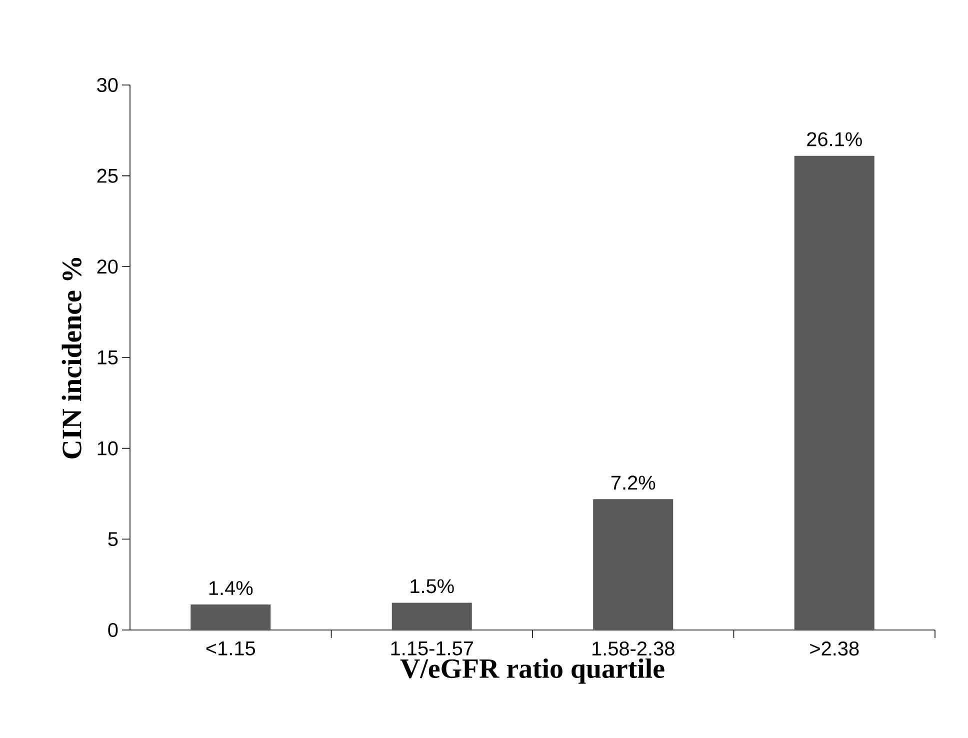 The height and width of the screenshot is (738, 968). Describe the element at coordinates (108, 357) in the screenshot. I see `y-tick-label: 15` at that location.